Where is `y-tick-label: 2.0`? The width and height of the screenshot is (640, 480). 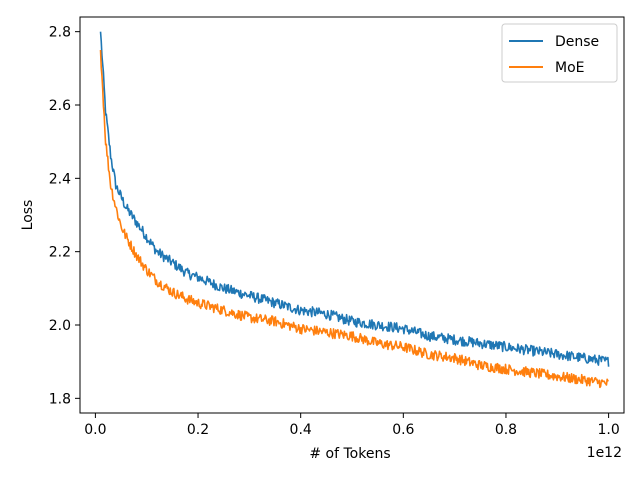 y-tick-label: 2.0 is located at coordinates (60, 326).